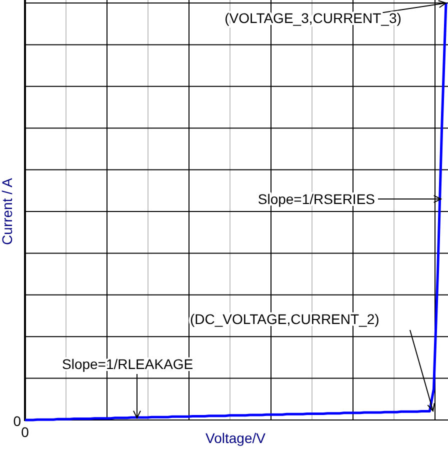 The height and width of the screenshot is (449, 448). What do you see at coordinates (236, 438) in the screenshot?
I see `x-axis-title: Voltage/V` at bounding box center [236, 438].